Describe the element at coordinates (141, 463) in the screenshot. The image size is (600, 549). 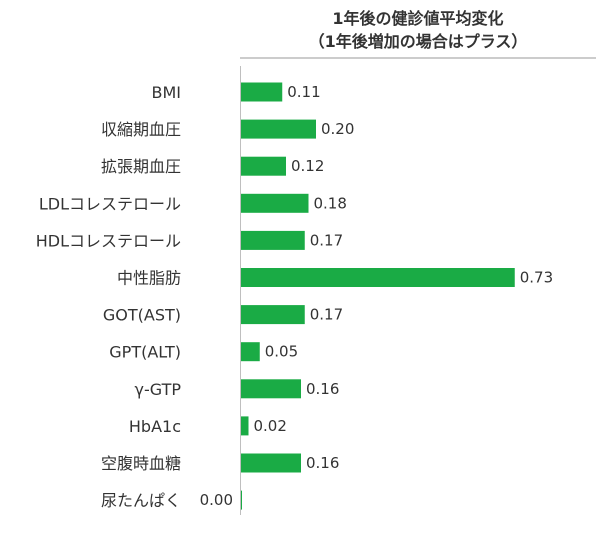
I see `category-label-11: 空腹時血糖` at that location.